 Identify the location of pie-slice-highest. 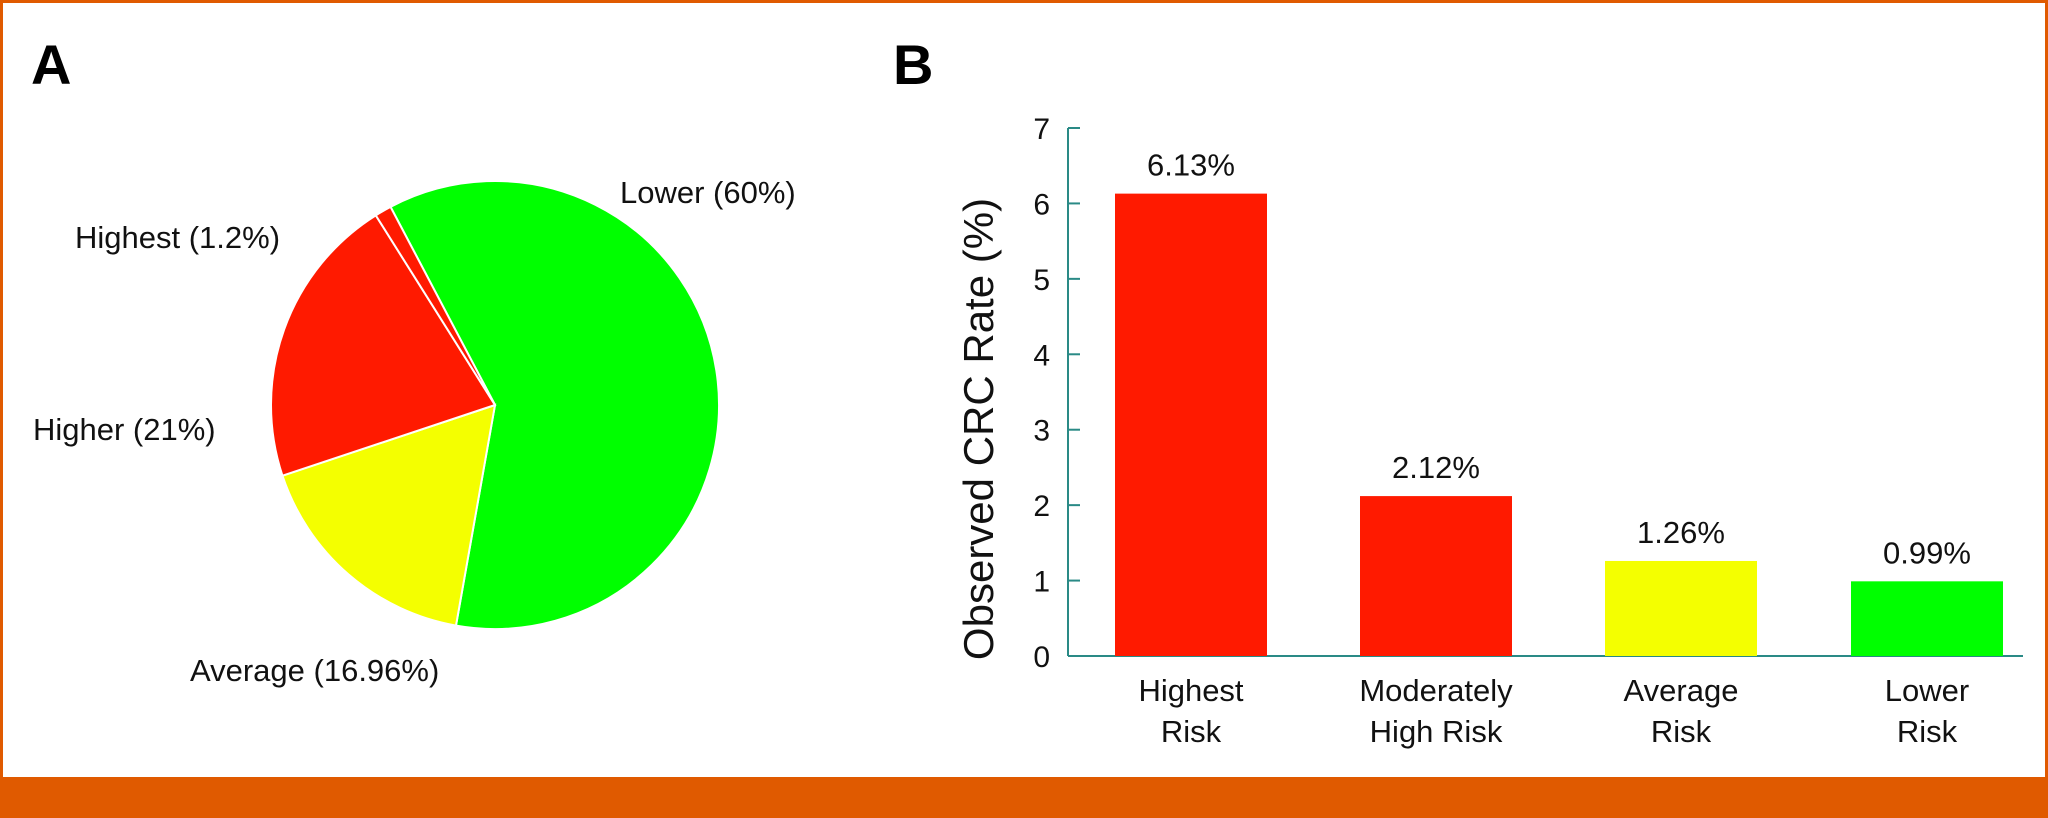
(435, 305).